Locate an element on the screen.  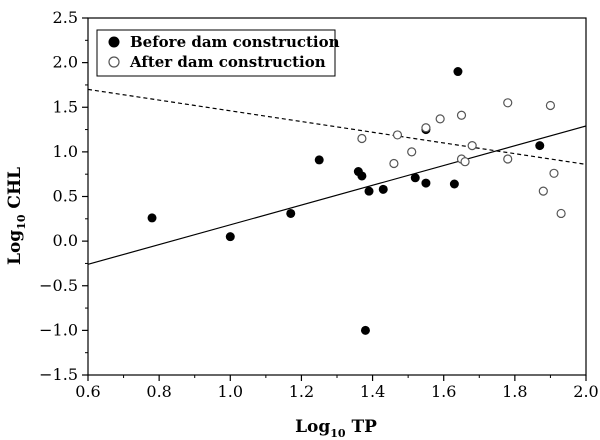
legend-box is located at coordinates (216, 53).